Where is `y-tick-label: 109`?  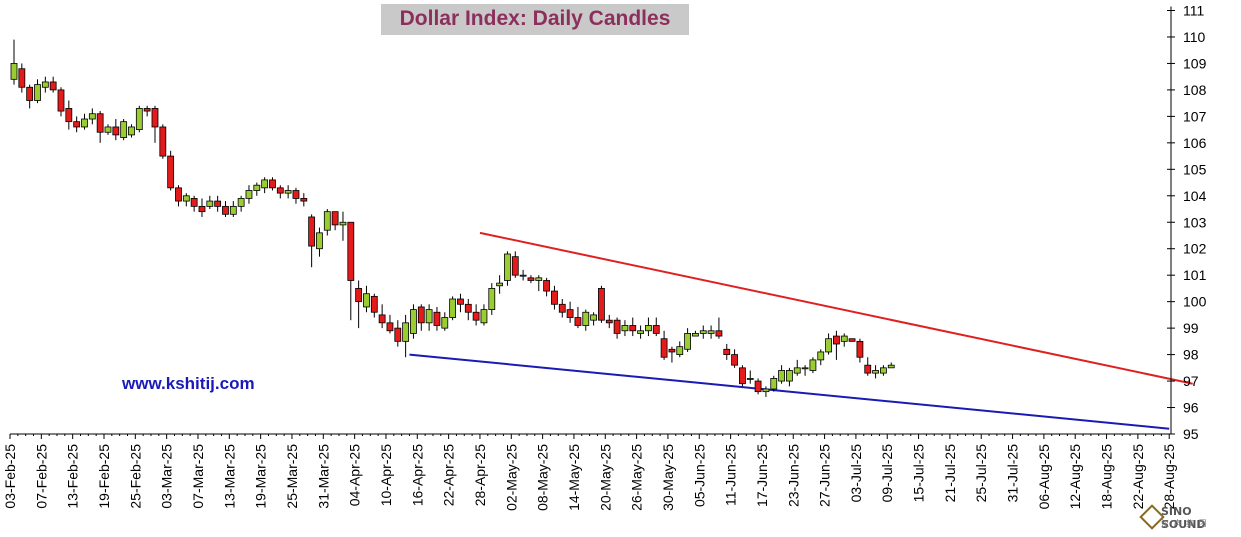 y-tick-label: 109 is located at coordinates (1195, 63).